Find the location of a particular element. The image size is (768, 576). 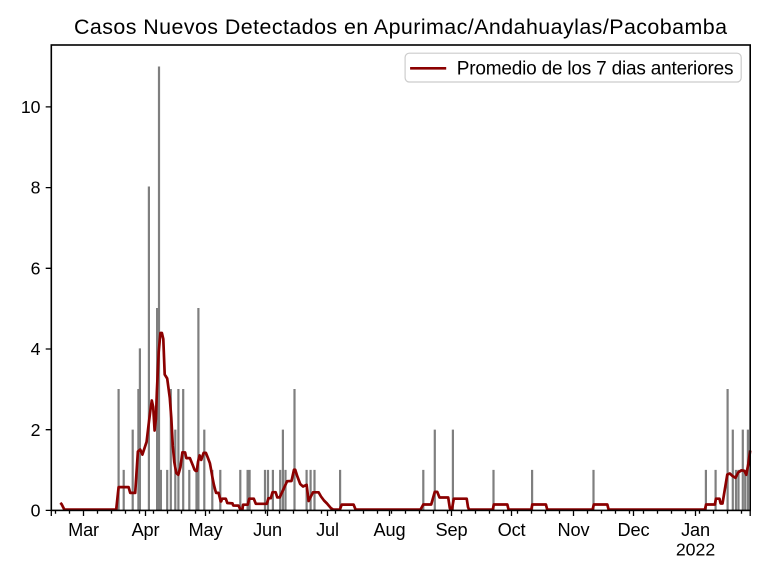

svg-text: 2022 is located at coordinates (695, 550).